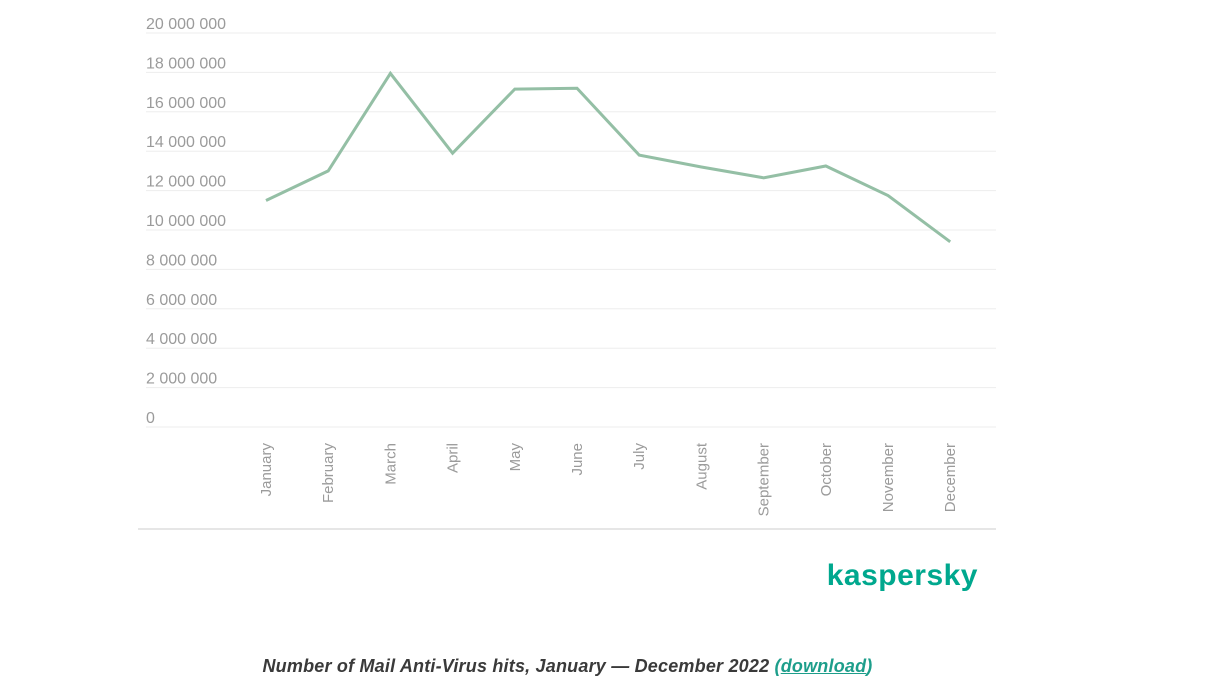 The width and height of the screenshot is (1205, 694). What do you see at coordinates (823, 666) in the screenshot?
I see `download-link: download` at bounding box center [823, 666].